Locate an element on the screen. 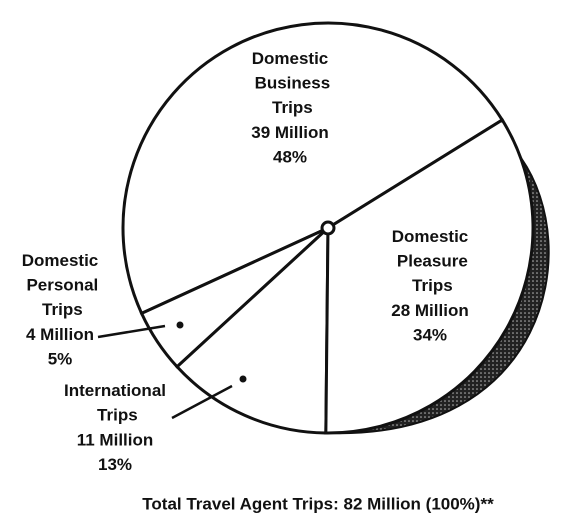  slice-amount: 4 Million is located at coordinates (60, 334).